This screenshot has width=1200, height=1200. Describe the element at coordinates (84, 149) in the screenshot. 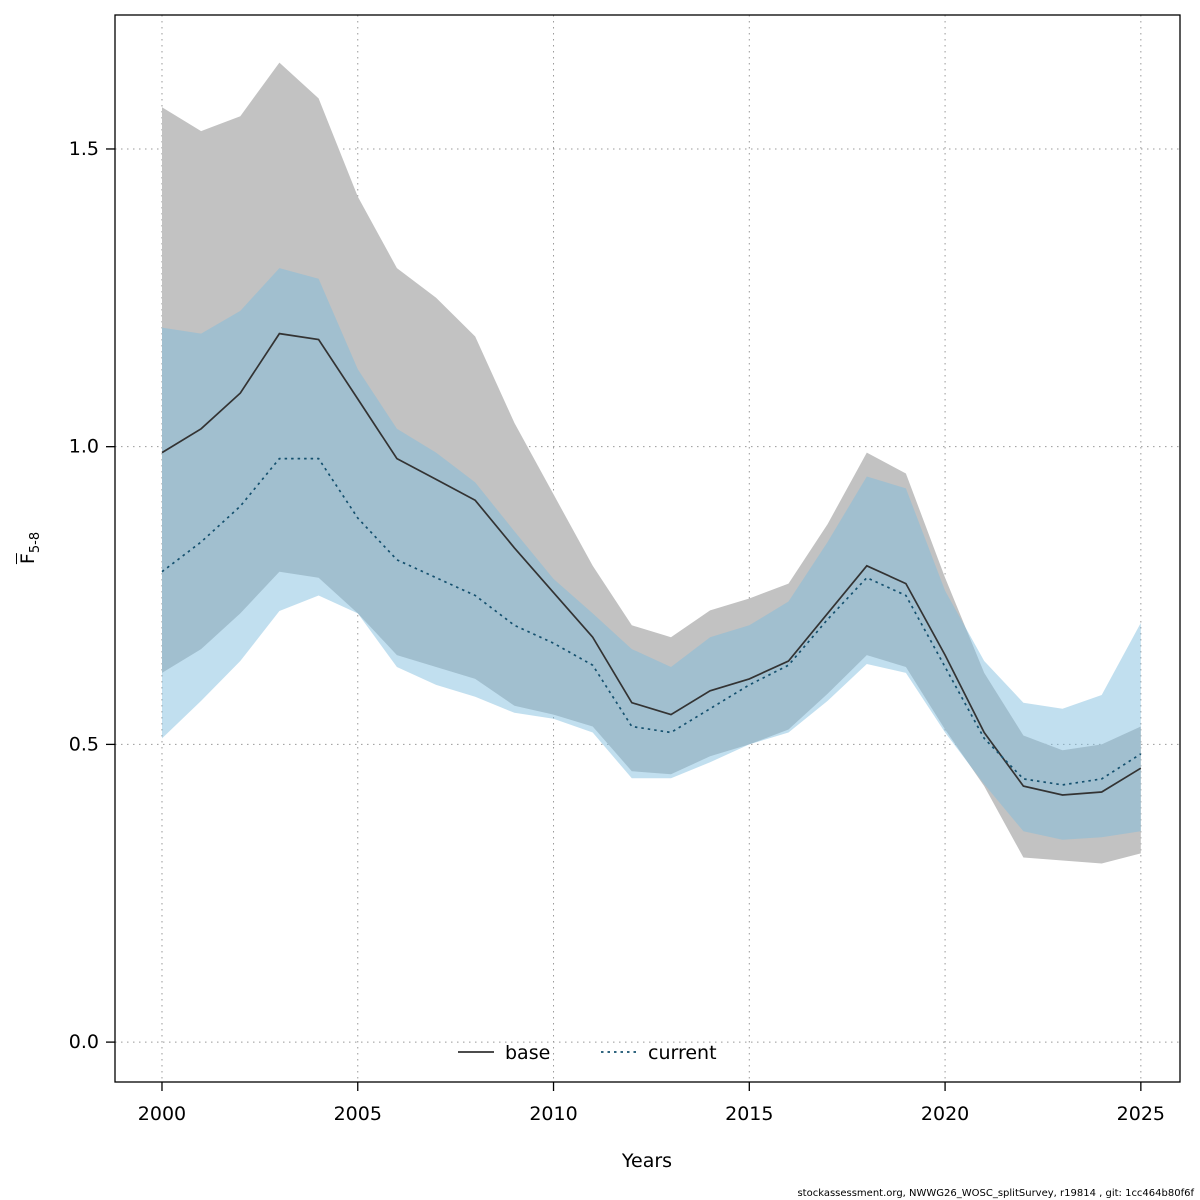

I see `y-tick-label: 1.5` at that location.